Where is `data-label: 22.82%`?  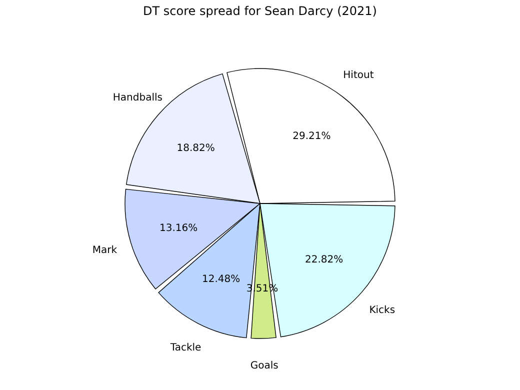
data-label: 22.82% is located at coordinates (324, 260).